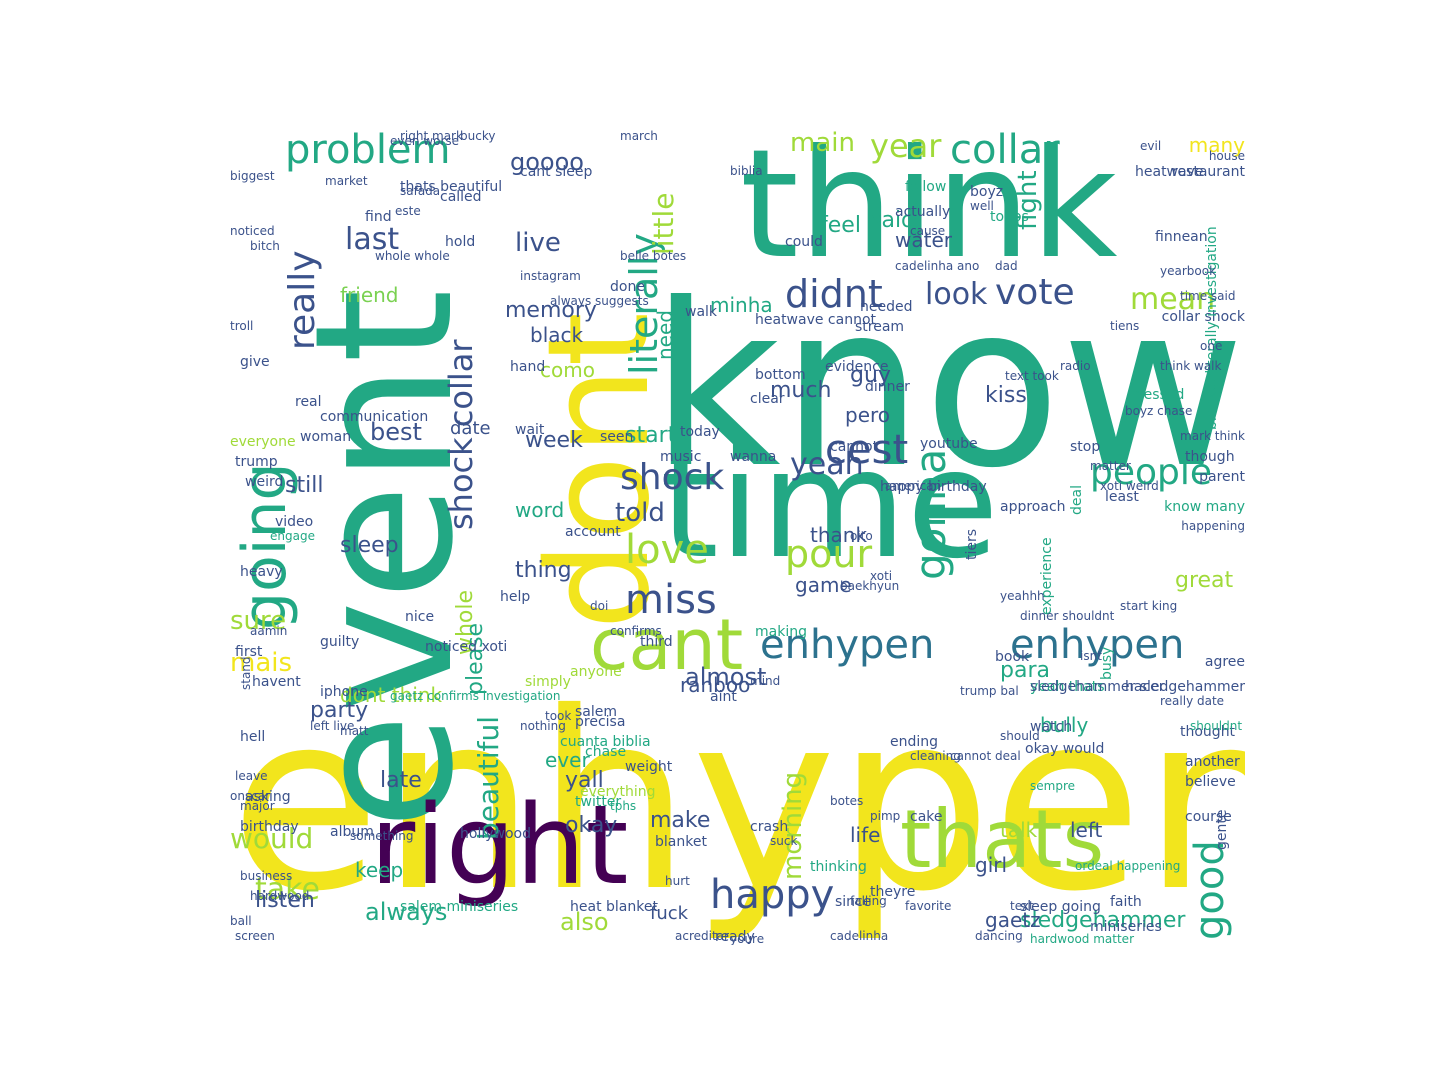 Image resolution: width=1440 pixels, height=1080 pixels. I want to click on cloud-word: watch, so click(1051, 727).